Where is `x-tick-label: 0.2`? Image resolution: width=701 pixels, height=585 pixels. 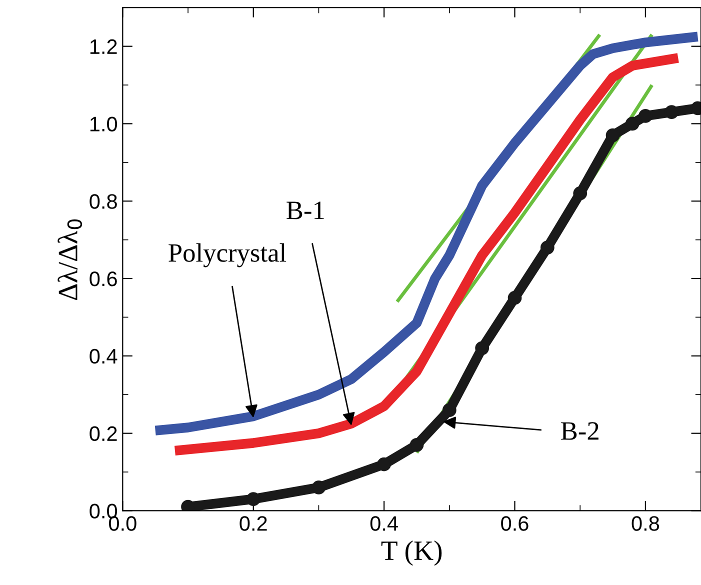
x-tick-label: 0.2 is located at coordinates (253, 523).